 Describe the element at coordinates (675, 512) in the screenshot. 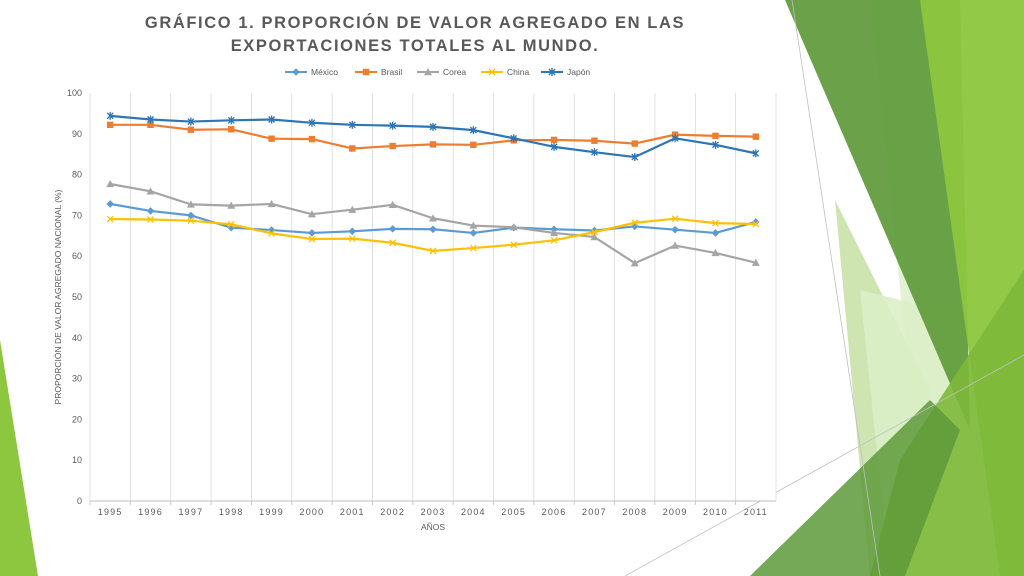

I see `x-tick-label: 2009` at that location.